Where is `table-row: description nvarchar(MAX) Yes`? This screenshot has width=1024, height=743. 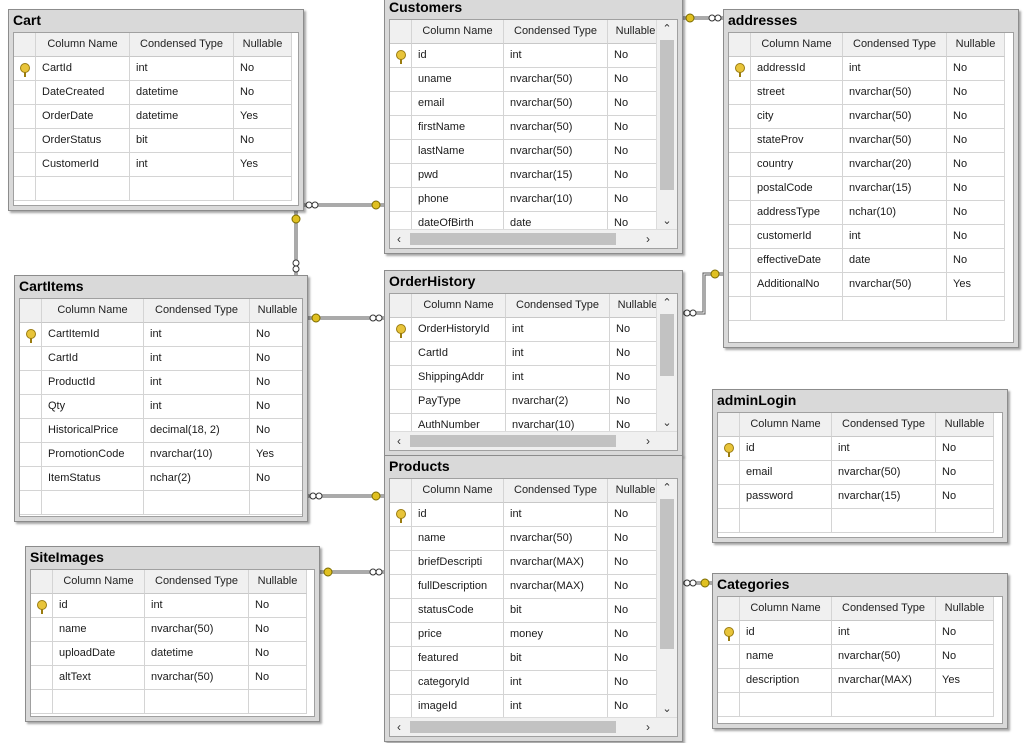
table-row: description nvarchar(MAX) Yes is located at coordinates (856, 681).